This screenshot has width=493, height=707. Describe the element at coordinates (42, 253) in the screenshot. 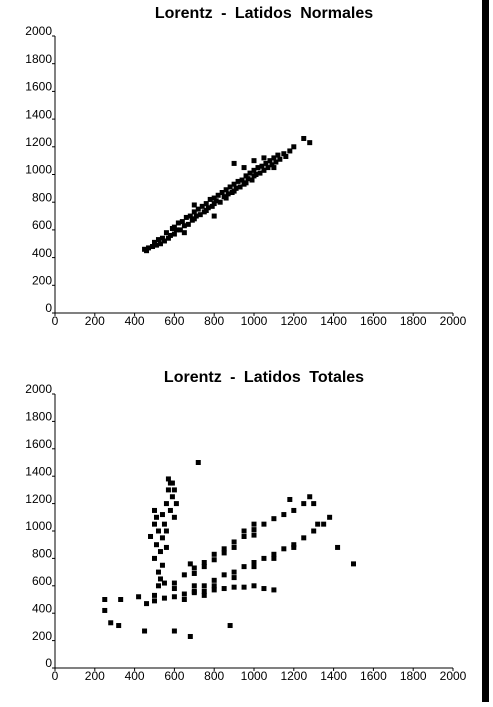

I see `y-tick-label: 400` at that location.